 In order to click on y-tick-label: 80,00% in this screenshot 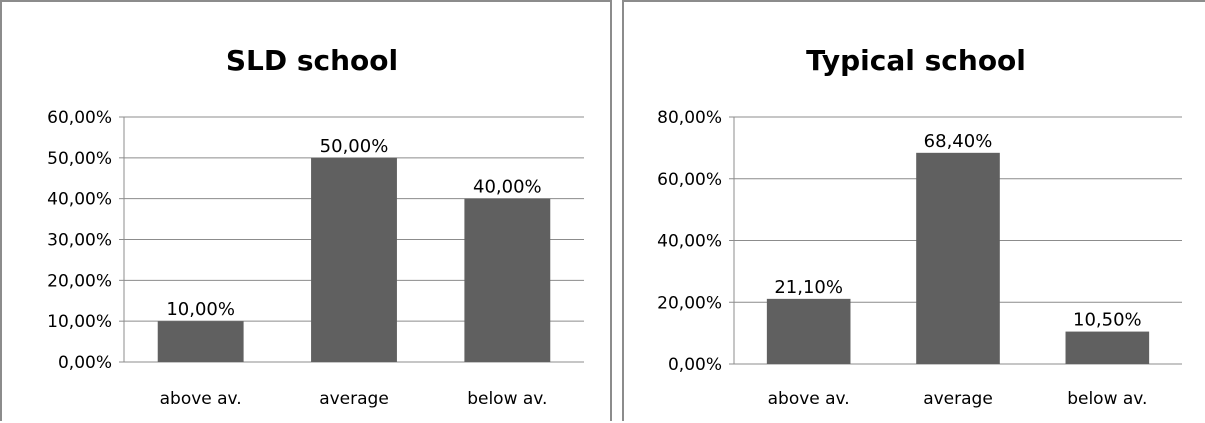, I will do `click(689, 118)`.